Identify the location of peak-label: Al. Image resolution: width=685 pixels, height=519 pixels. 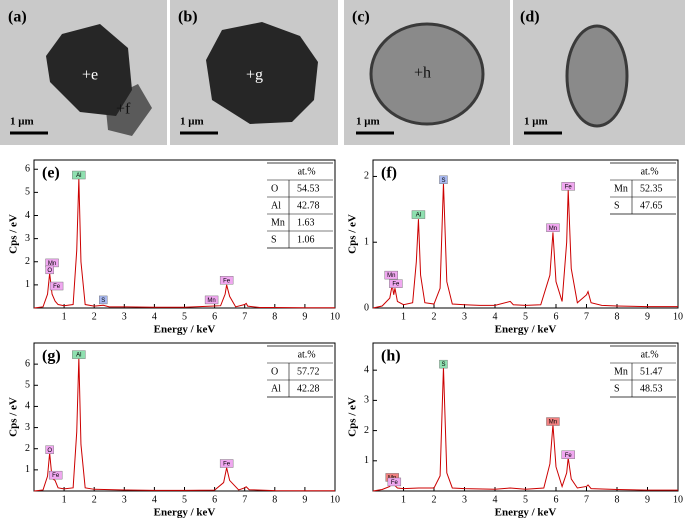
(78, 176).